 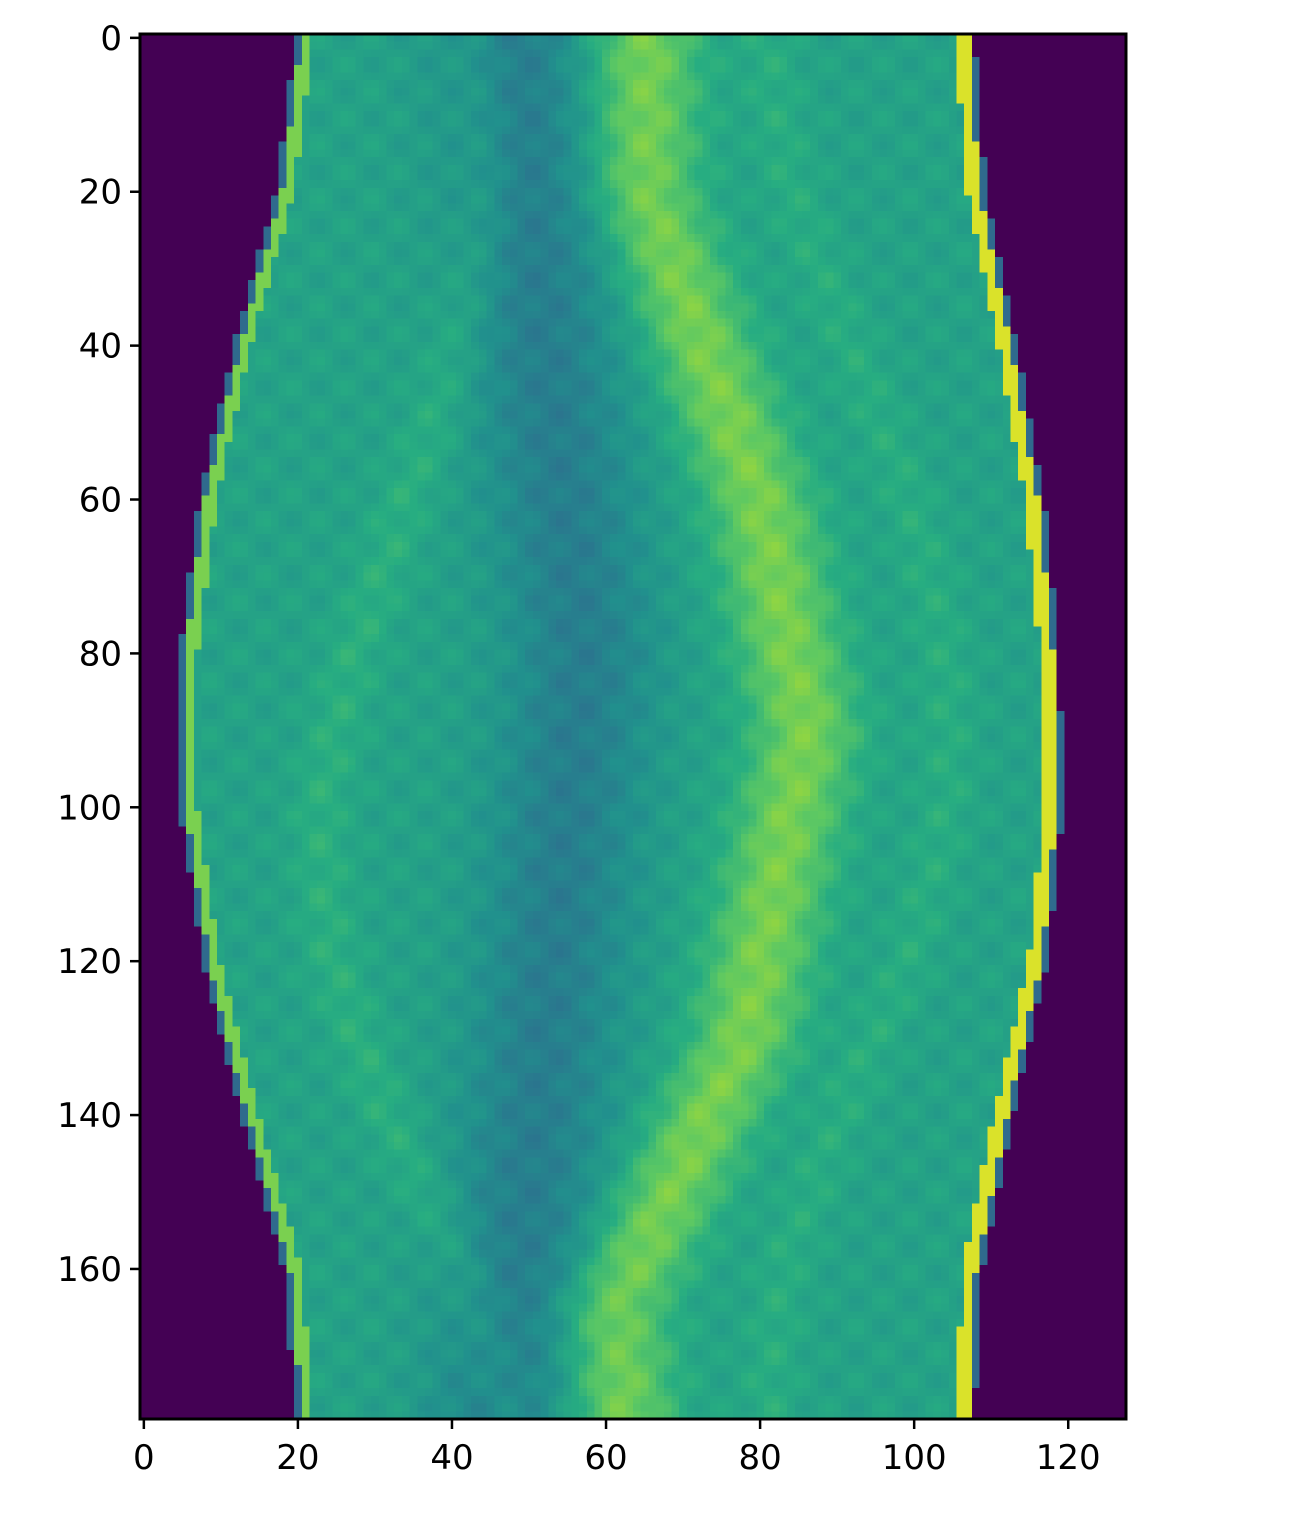 What do you see at coordinates (605, 1458) in the screenshot?
I see `x-tick-label: 60` at bounding box center [605, 1458].